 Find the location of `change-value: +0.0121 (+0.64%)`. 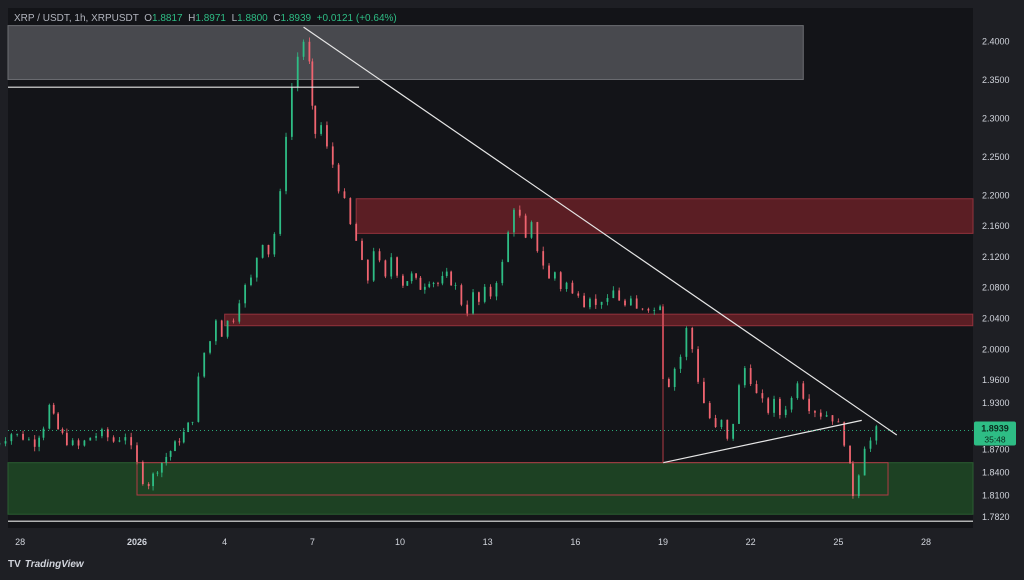

change-value: +0.0121 (+0.64%) is located at coordinates (356, 18).